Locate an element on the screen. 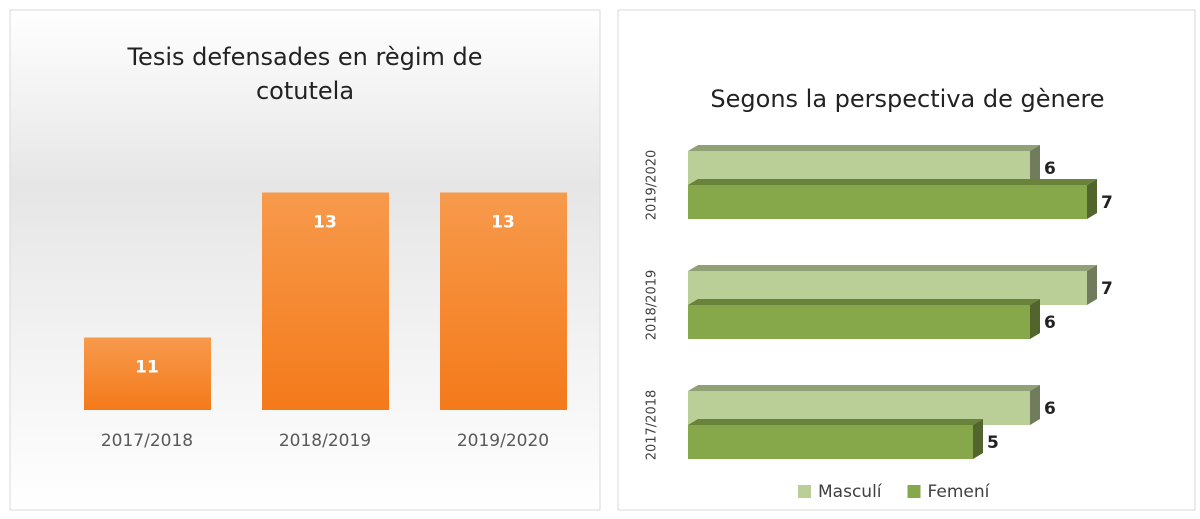  legend-label: Femení is located at coordinates (959, 492).